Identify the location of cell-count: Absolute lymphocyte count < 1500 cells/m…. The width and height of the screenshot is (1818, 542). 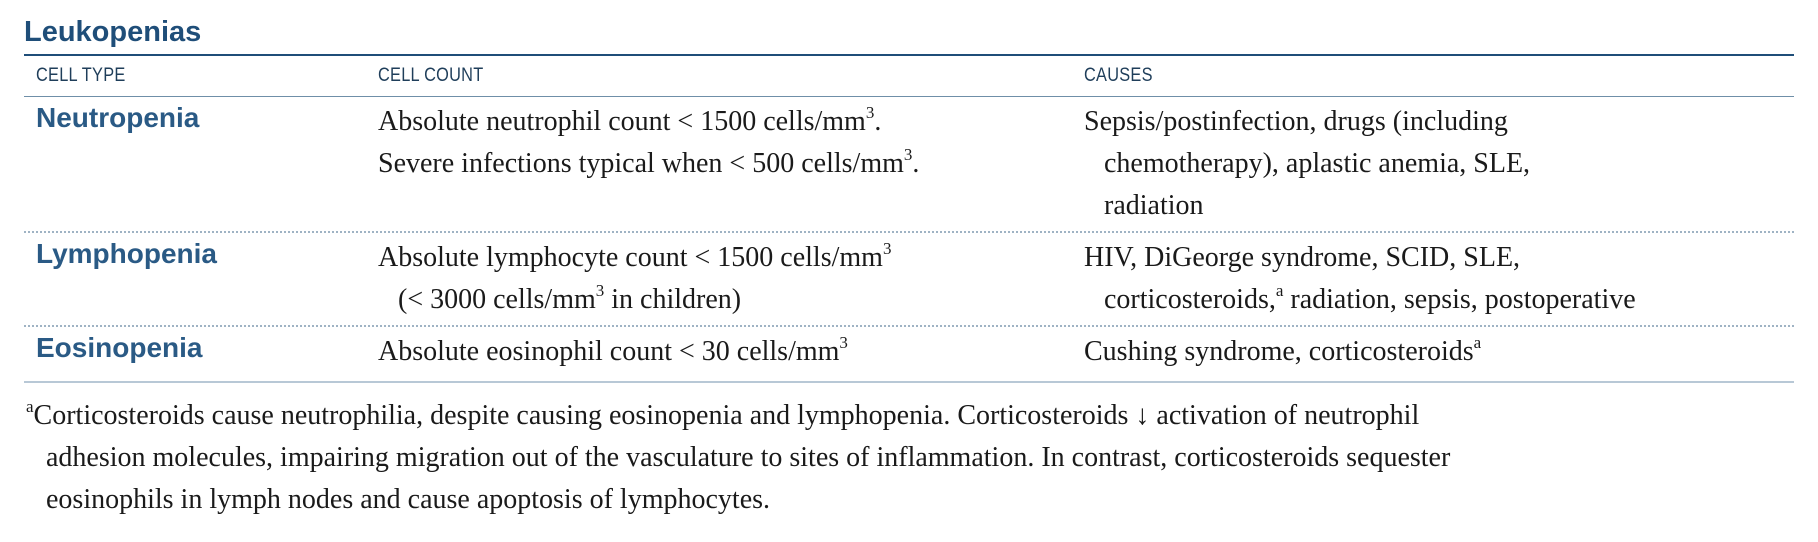
(731, 277).